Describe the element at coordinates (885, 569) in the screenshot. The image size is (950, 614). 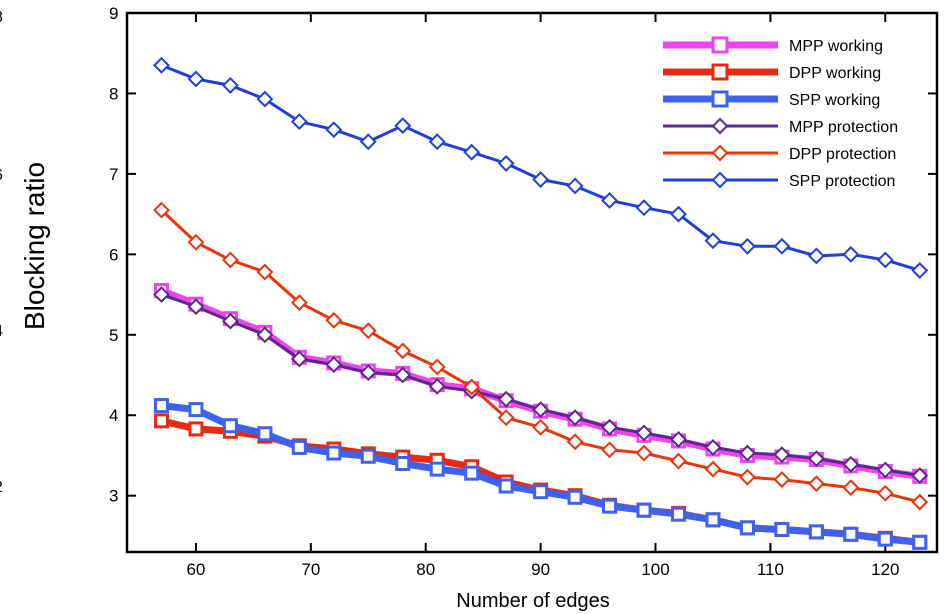
I see `x-tick-label-120: 120` at that location.